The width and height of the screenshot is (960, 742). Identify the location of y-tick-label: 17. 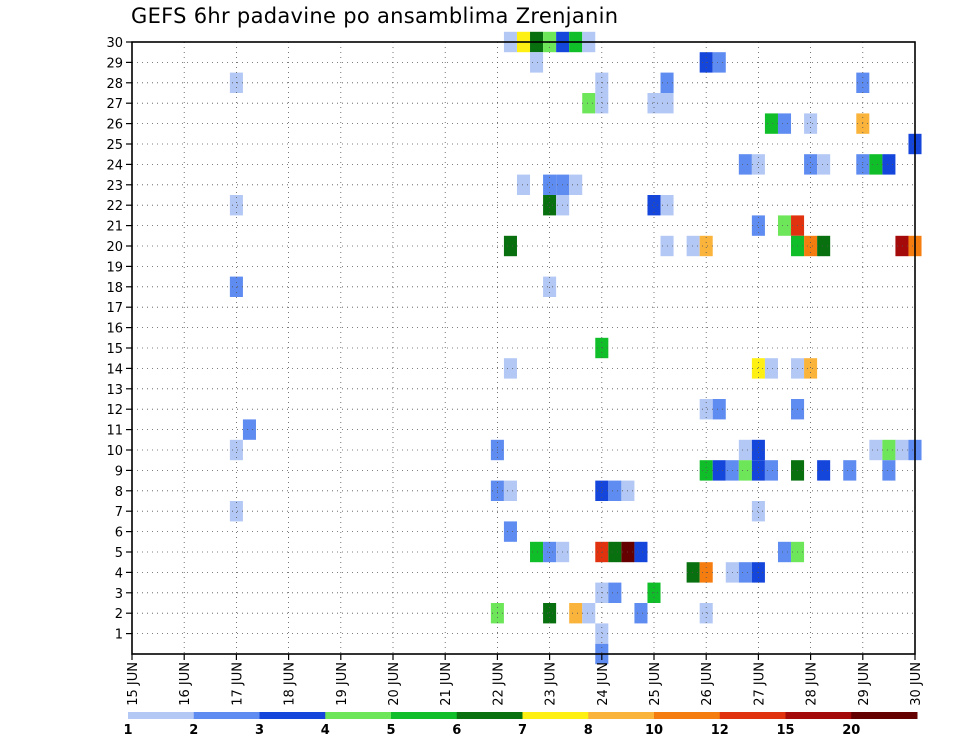
(114, 308).